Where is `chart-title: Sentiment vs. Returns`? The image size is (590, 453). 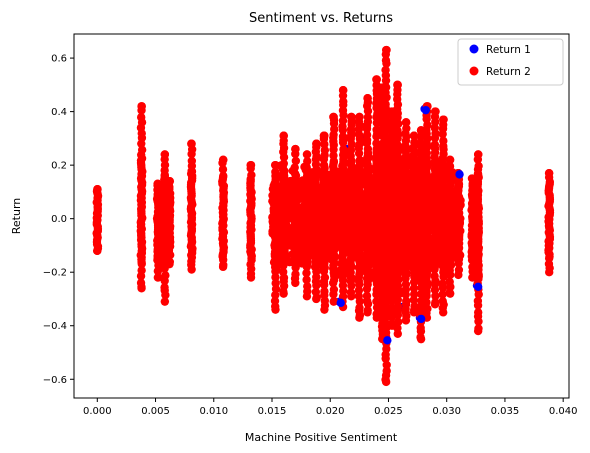 chart-title: Sentiment vs. Returns is located at coordinates (321, 18).